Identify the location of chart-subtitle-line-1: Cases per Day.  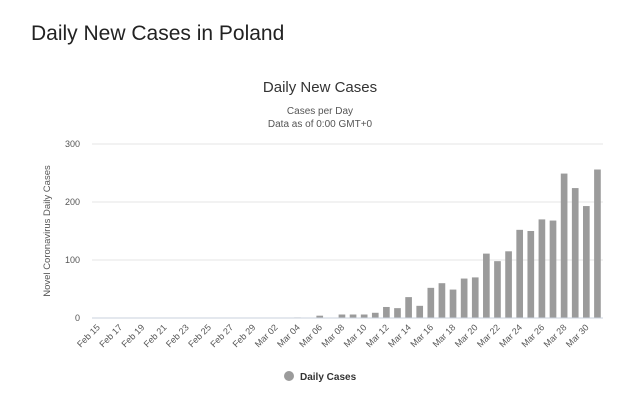
(320, 111).